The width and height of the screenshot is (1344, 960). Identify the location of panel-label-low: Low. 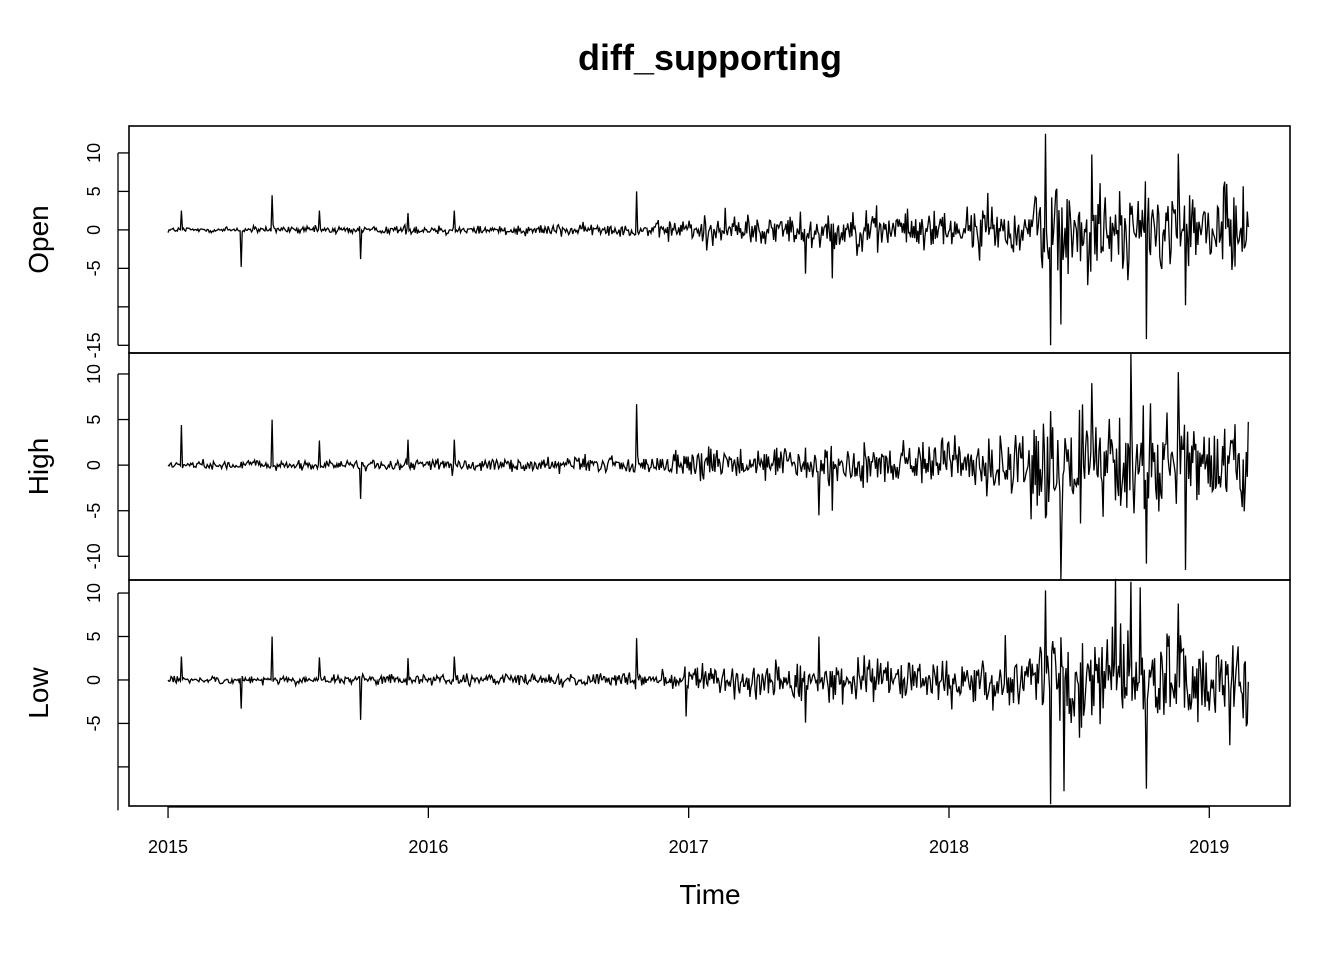
(38, 693).